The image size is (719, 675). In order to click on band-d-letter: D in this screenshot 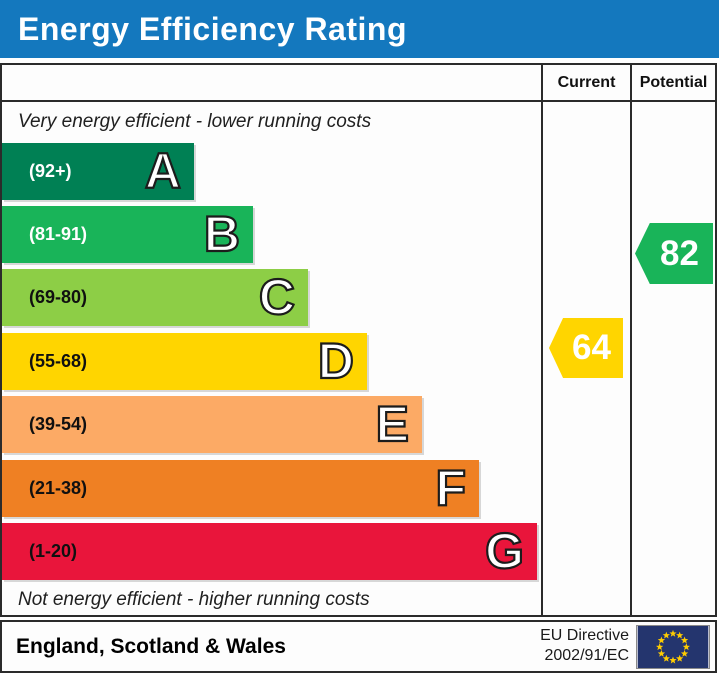, I will do `click(336, 361)`.